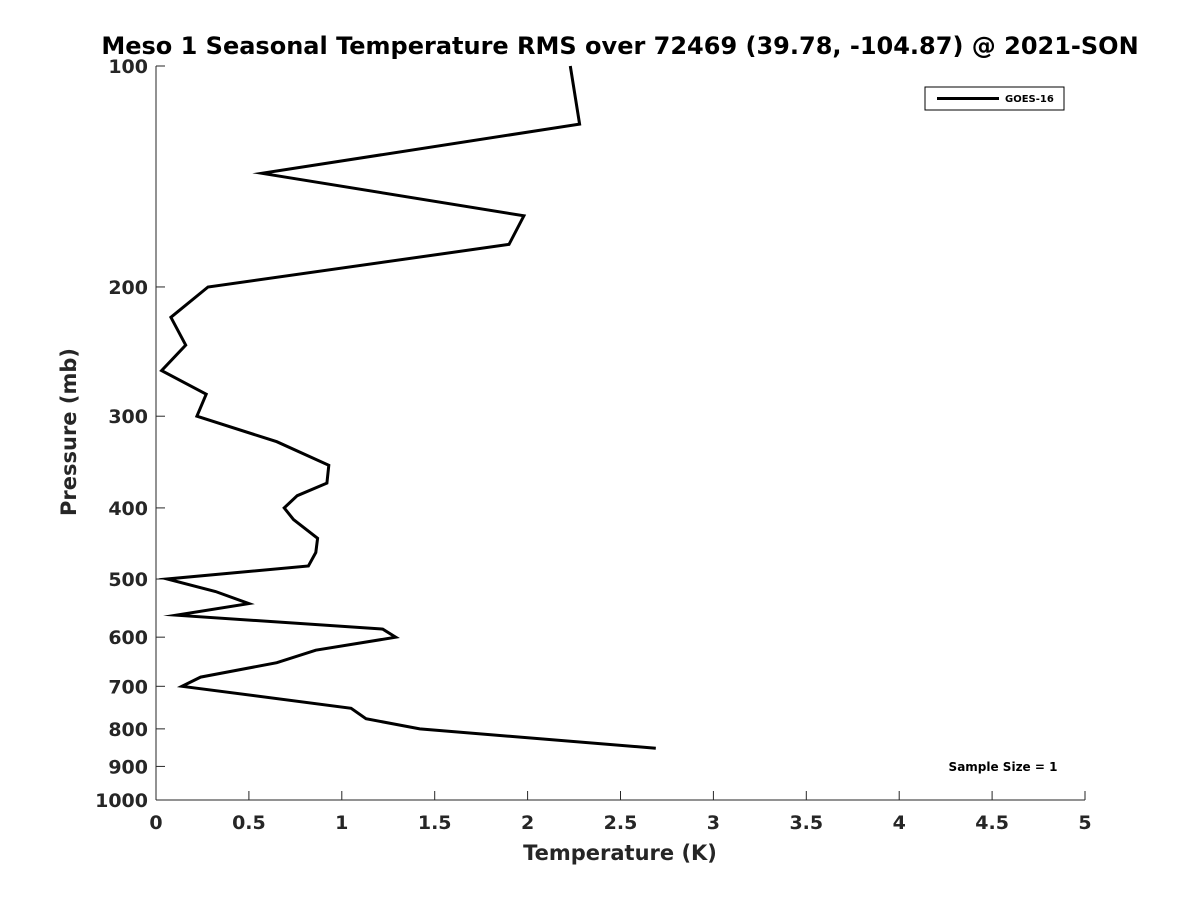  I want to click on y-tick-label: 200, so click(128, 288).